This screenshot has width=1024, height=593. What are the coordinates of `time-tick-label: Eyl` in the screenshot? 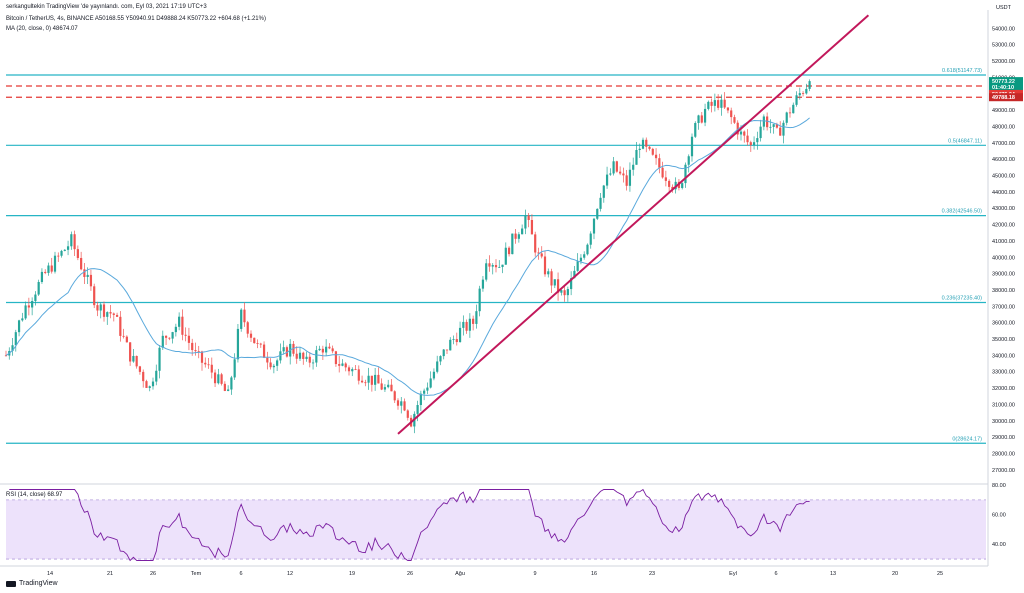 It's located at (733, 574).